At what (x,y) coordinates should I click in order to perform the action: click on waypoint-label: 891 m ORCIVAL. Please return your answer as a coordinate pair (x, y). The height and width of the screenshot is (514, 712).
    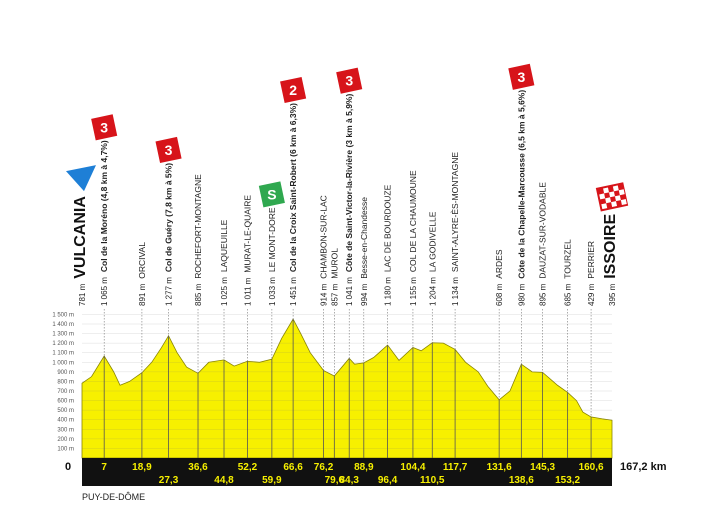
    Looking at the image, I should click on (142, 274).